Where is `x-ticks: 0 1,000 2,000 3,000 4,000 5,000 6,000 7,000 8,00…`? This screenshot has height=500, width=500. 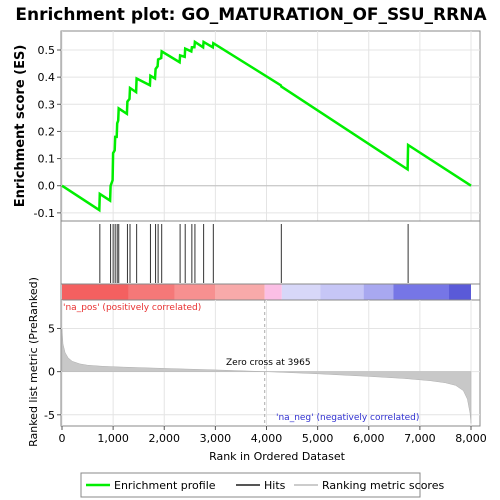
x-ticks: 0 1,000 2,000 3,000 4,000 5,000 6,000 7,000 8,00… is located at coordinates (273, 435).